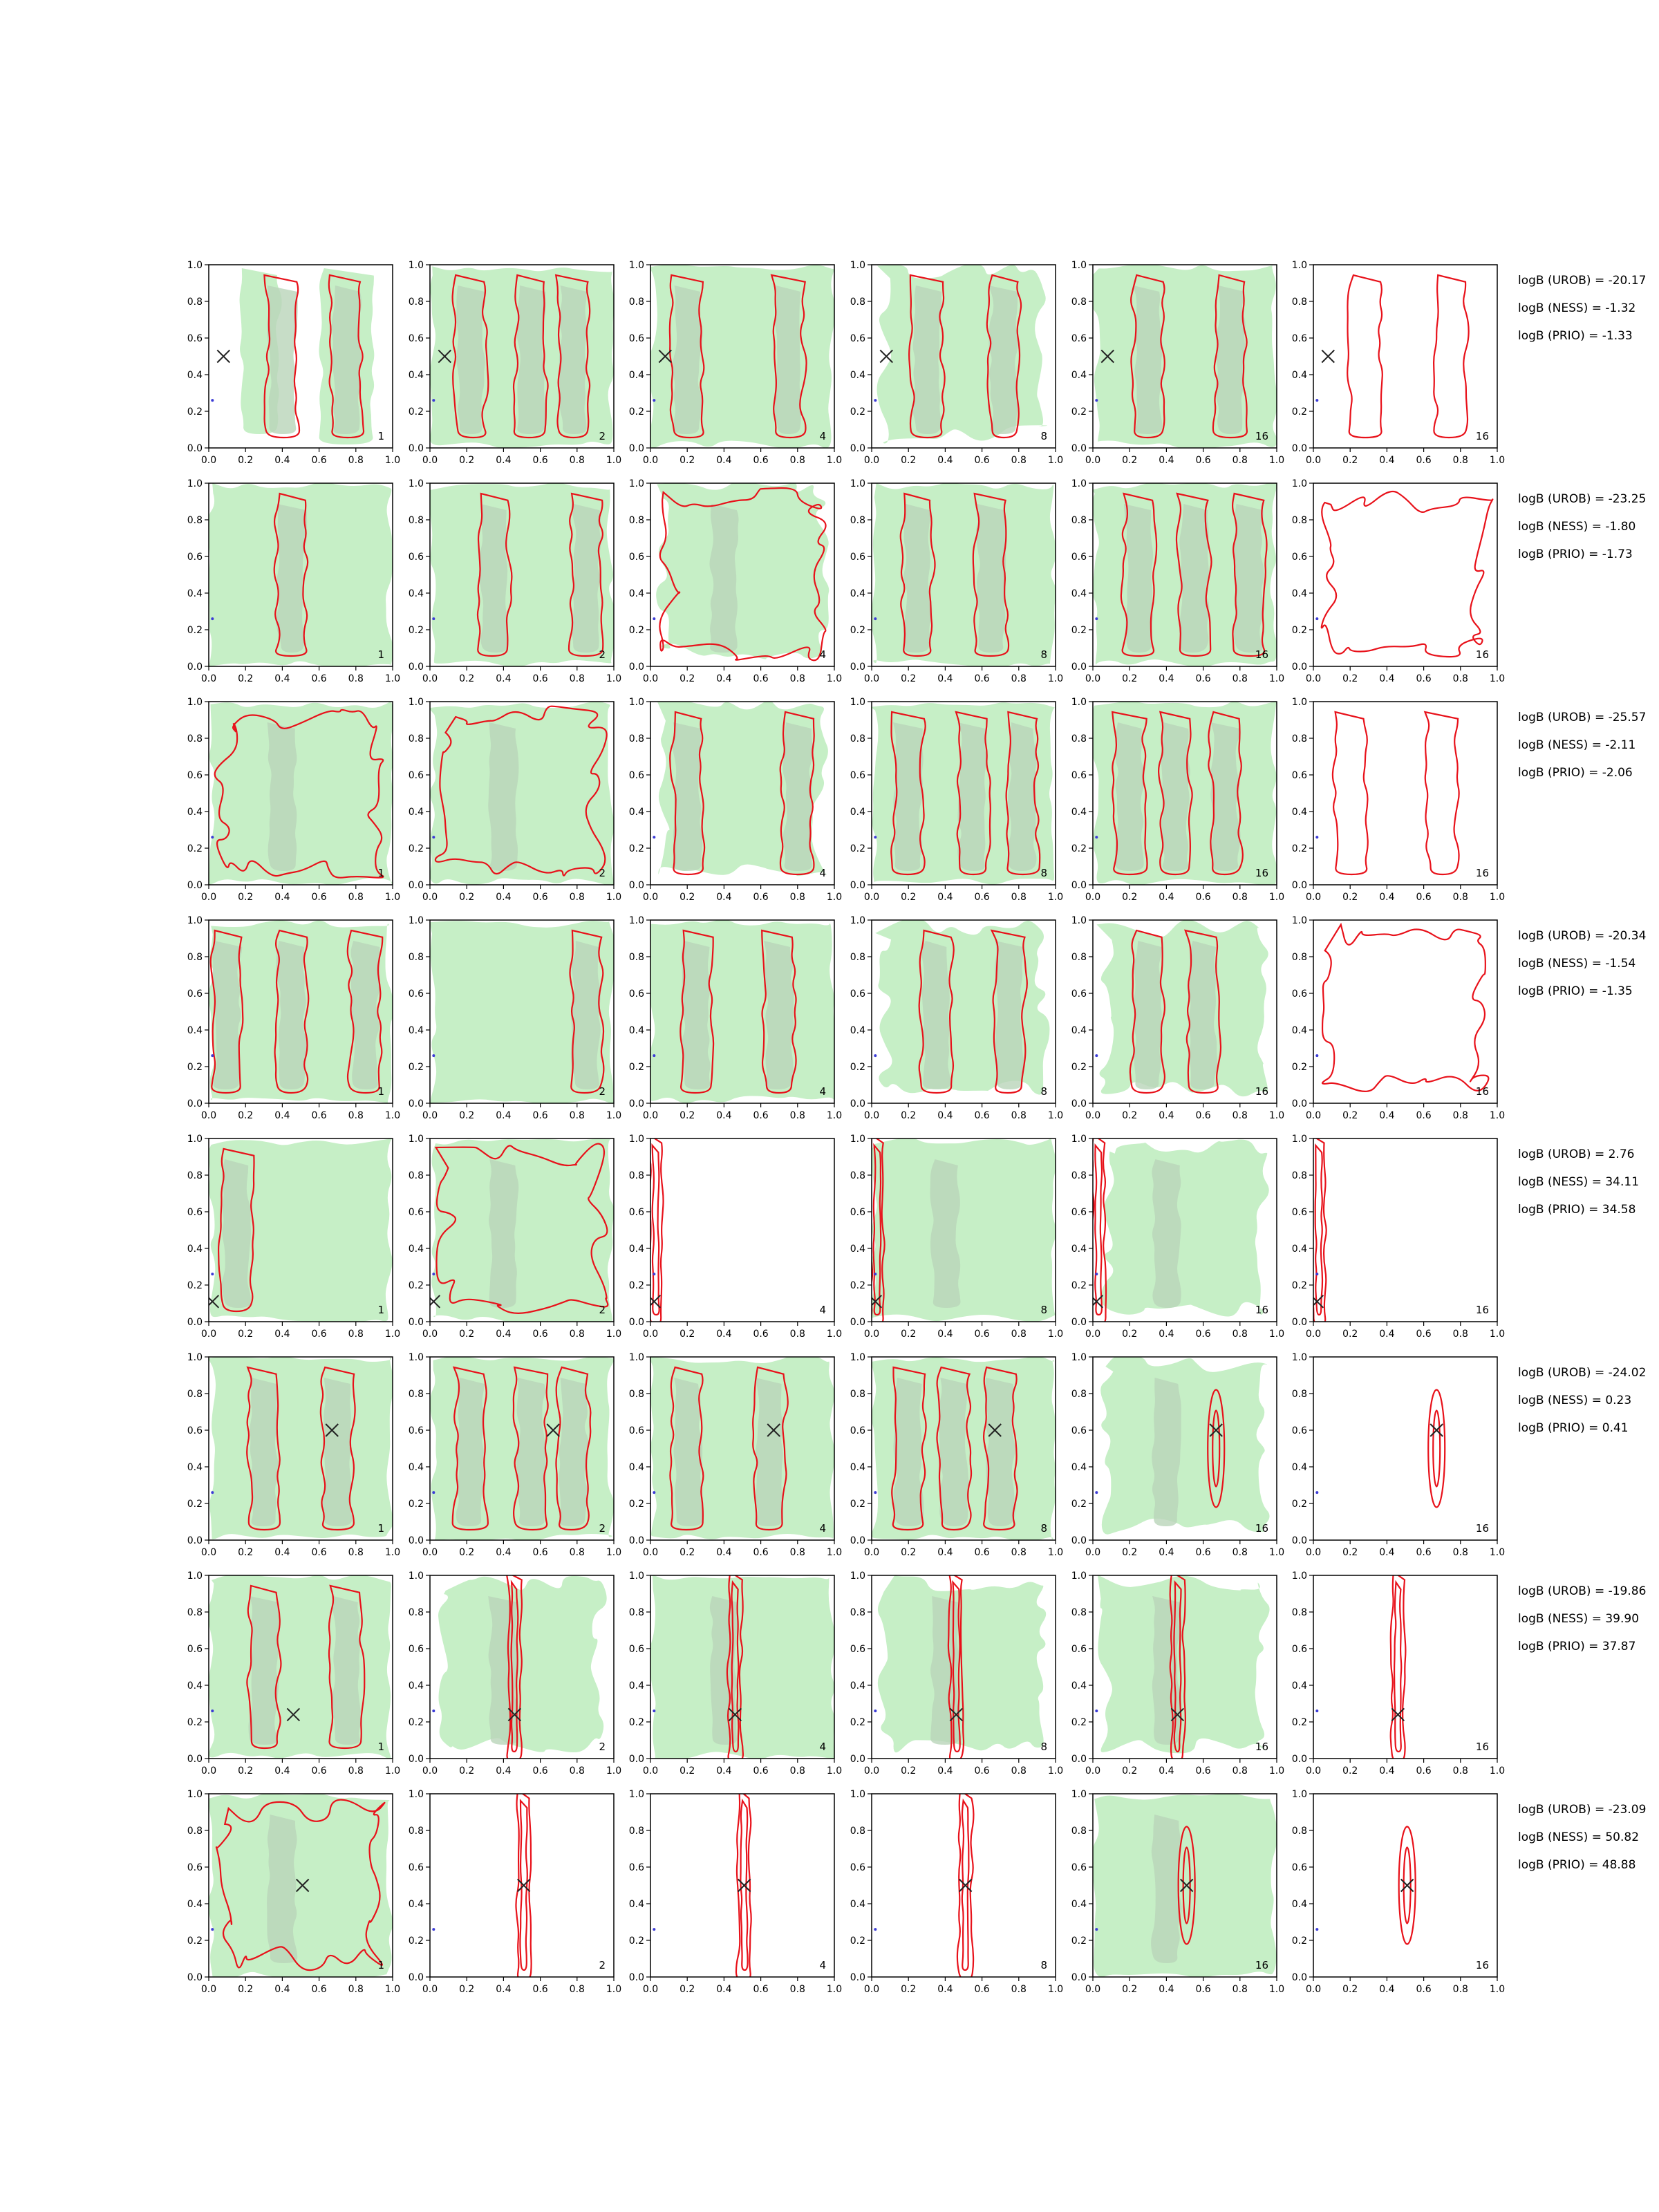 This screenshot has height=2212, width=1659. Describe the element at coordinates (1398, 1018) in the screenshot. I see `subplot-r4-c6: 0.0 0.2 0.4 0.6 0.8 1.0 0.0 0.2 0.4 0.6 0.8 1.0 16` at that location.